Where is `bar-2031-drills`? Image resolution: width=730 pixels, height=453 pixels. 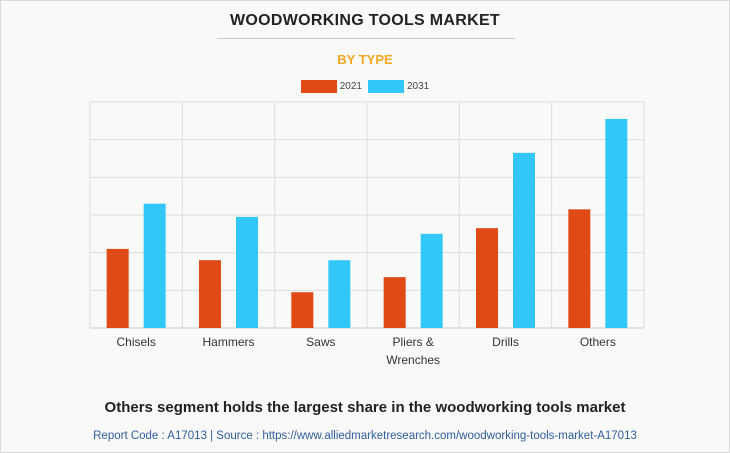 bar-2031-drills is located at coordinates (524, 240).